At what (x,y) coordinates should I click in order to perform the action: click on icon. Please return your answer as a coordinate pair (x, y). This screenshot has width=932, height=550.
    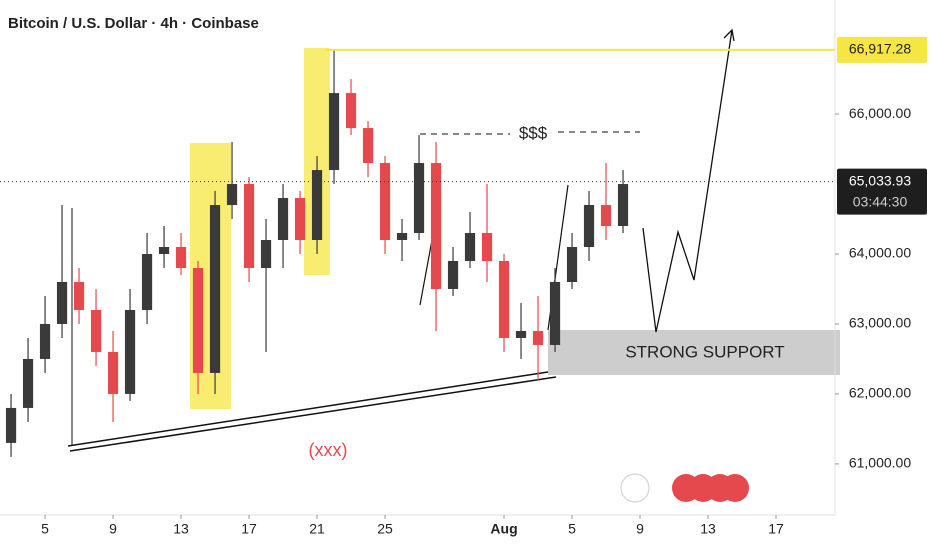
    Looking at the image, I should click on (635, 488).